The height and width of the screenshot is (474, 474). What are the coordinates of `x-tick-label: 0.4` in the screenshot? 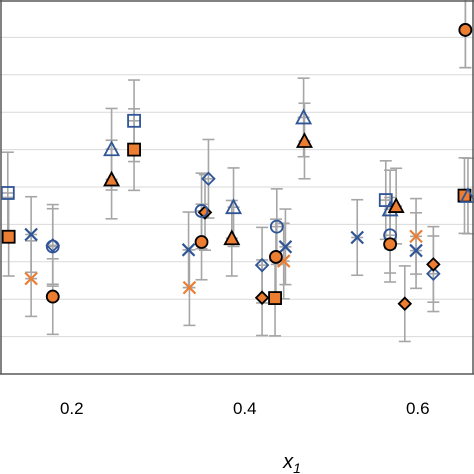 It's located at (245, 408).